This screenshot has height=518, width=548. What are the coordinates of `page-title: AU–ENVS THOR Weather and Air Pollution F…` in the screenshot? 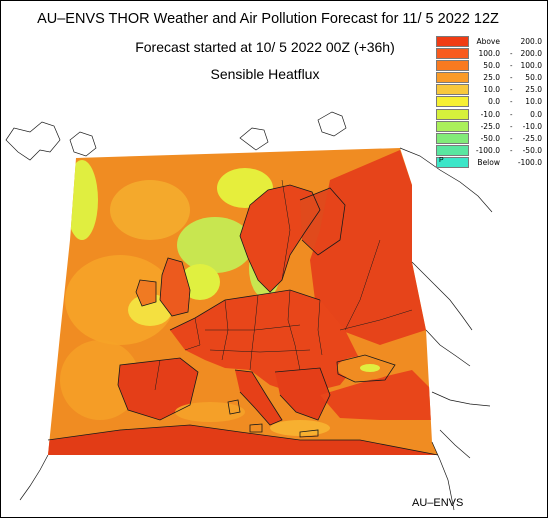 It's located at (268, 19).